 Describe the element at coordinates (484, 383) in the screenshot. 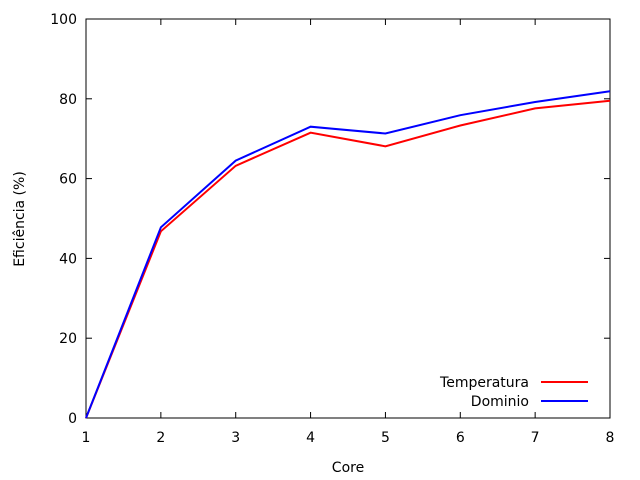

I see `legend-label: Temperatura` at that location.